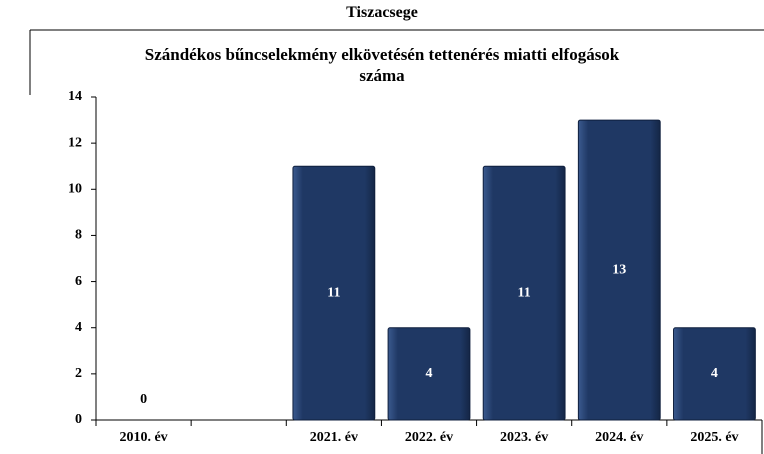  I want to click on y-tick-label: 0, so click(78, 419).